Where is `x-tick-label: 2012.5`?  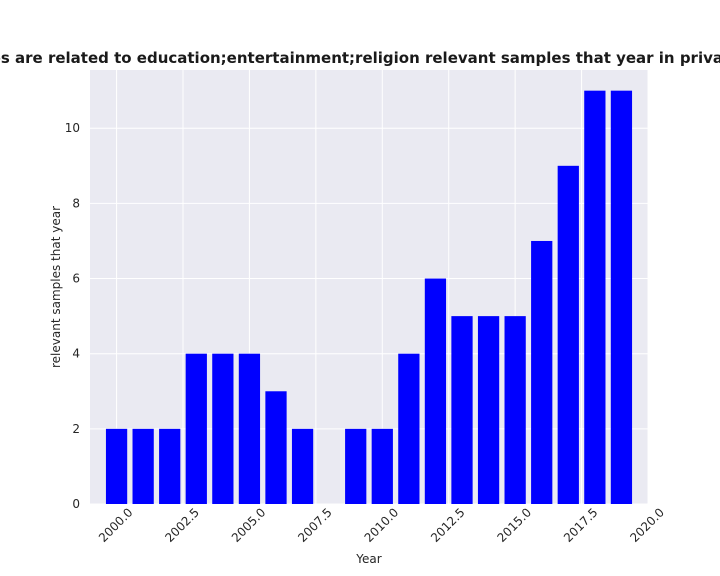
x-tick-label: 2012.5 is located at coordinates (448, 525).